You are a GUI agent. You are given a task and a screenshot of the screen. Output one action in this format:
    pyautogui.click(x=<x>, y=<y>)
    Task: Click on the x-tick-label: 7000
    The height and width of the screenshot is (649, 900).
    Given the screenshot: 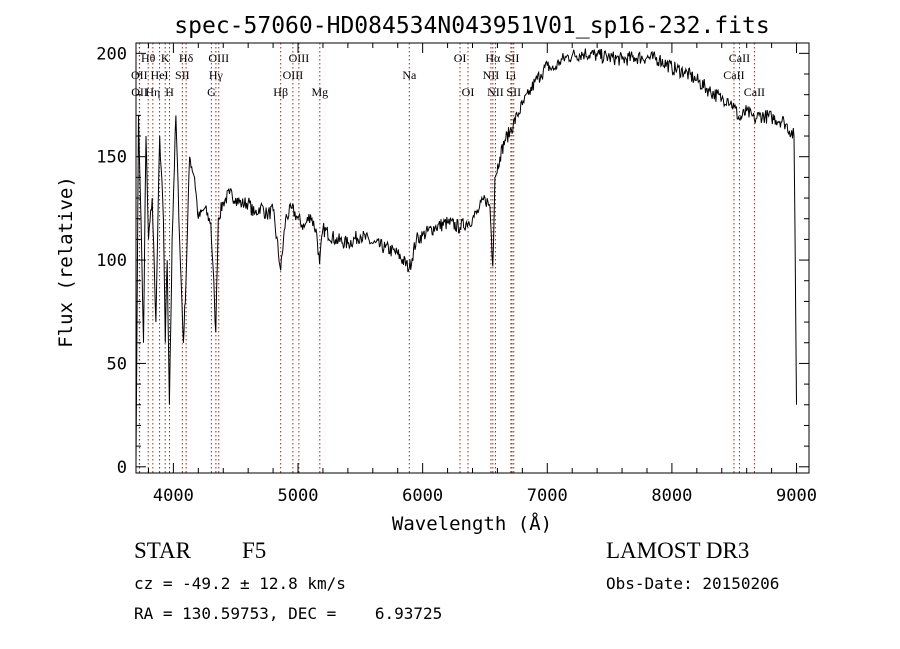 What is the action you would take?
    pyautogui.click(x=547, y=496)
    